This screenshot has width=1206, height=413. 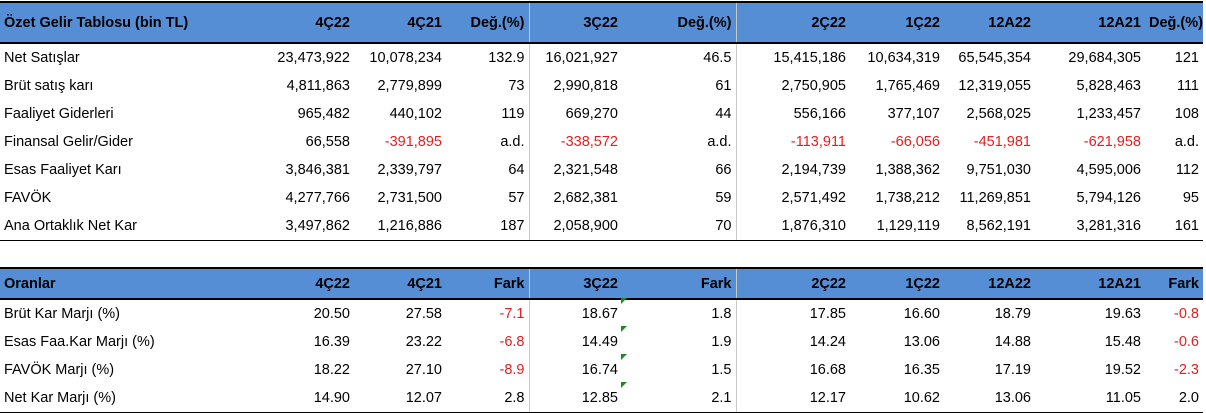 I want to click on column-header: Değ.(%), so click(x=1174, y=22).